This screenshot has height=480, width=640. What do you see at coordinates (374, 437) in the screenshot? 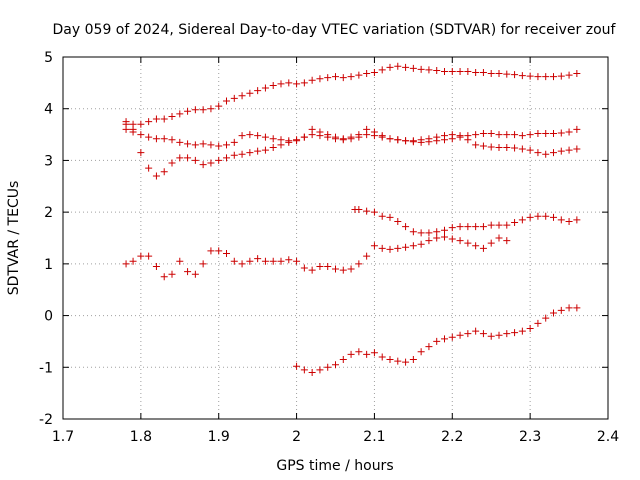
I see `x-tick-label: 2.1` at bounding box center [374, 437].